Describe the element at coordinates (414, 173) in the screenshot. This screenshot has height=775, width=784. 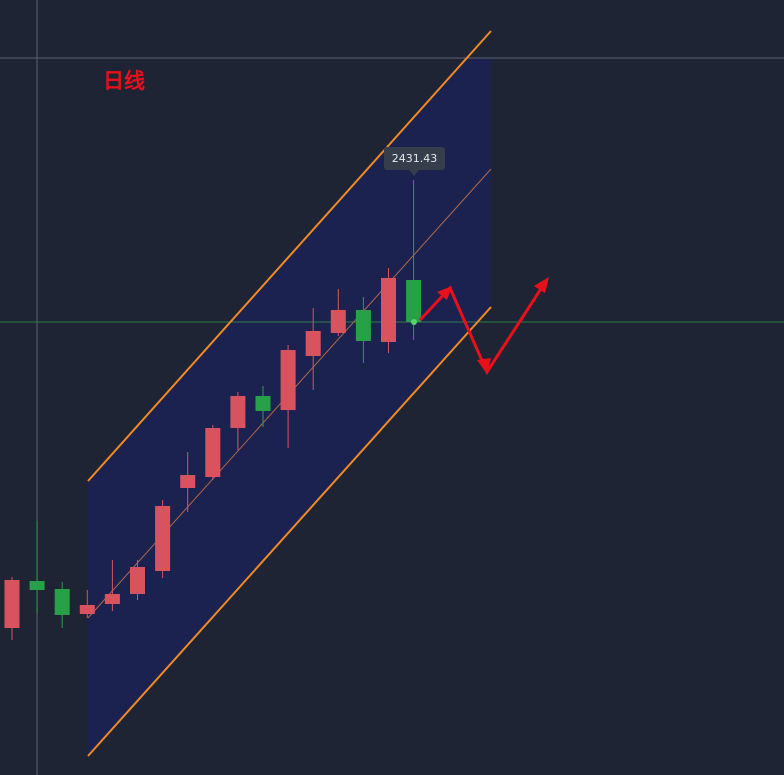
I see `tooltip-pointer` at that location.